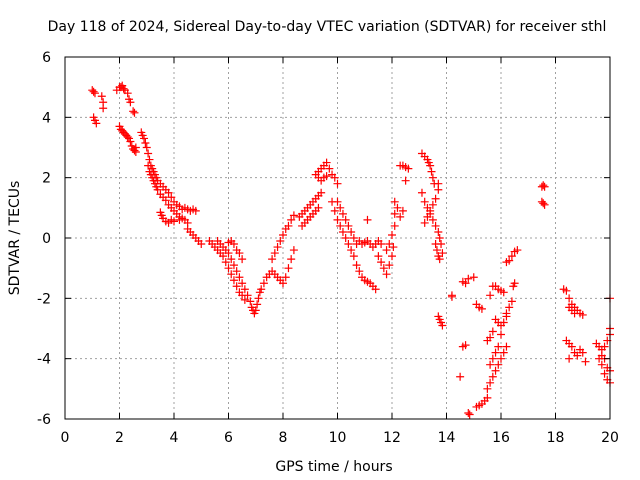  I want to click on x-tick-label: 18, so click(556, 438).